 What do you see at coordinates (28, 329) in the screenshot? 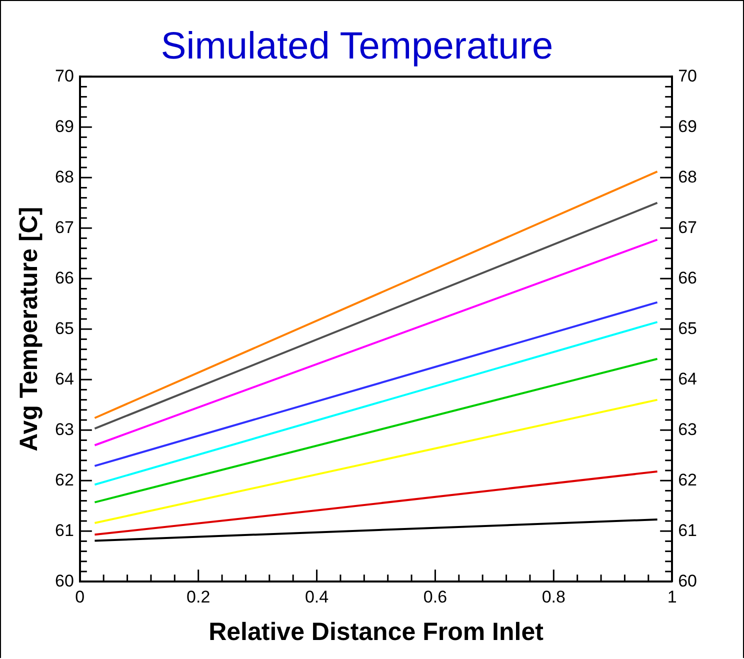
I see `y-axis-title: Avg Temperature [C]` at bounding box center [28, 329].